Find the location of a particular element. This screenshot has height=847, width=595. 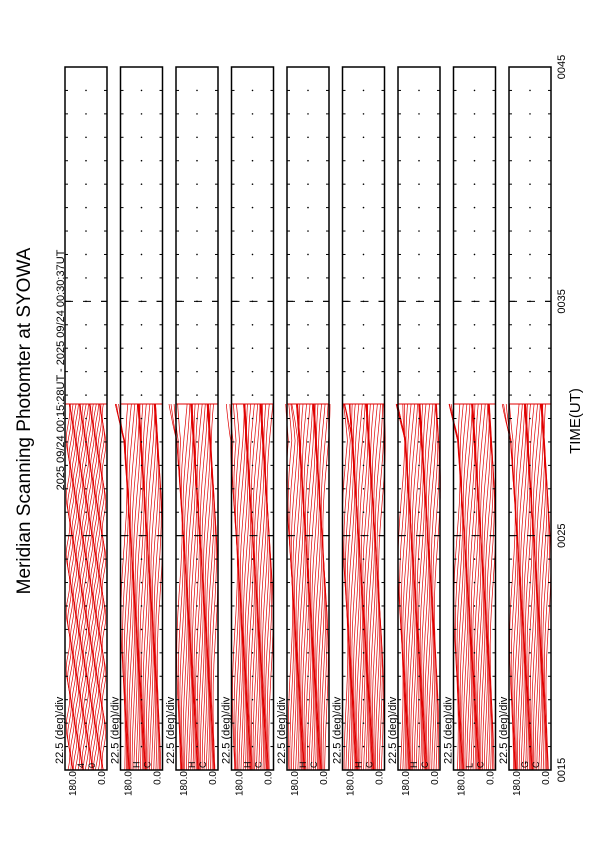

panel-ticks is located at coordinates (363, 418).